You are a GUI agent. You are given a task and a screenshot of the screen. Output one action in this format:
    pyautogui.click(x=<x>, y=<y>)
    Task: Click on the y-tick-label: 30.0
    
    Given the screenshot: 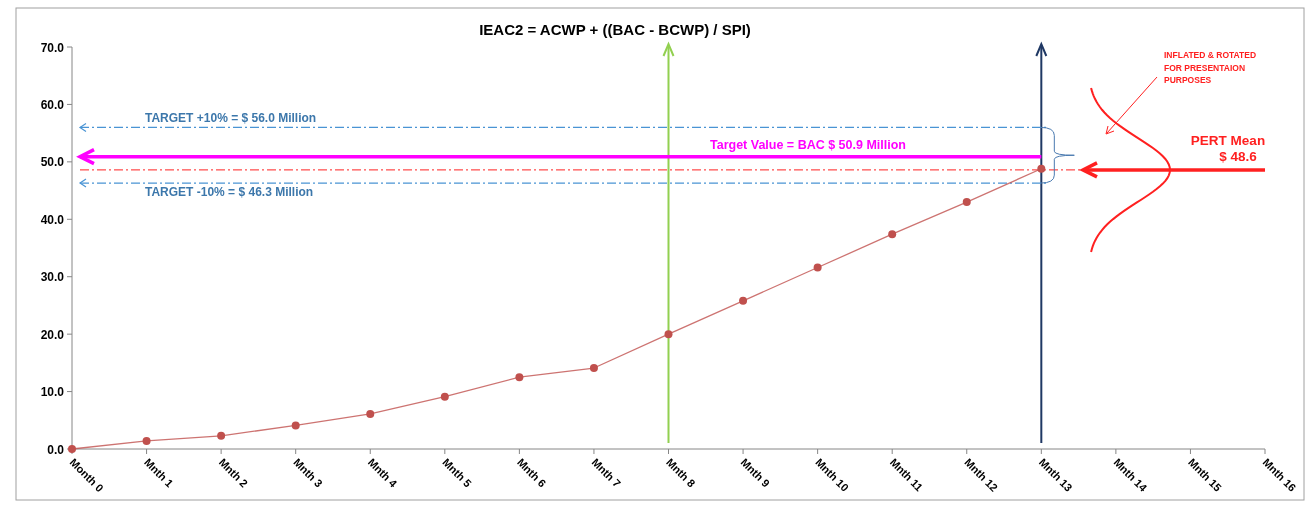 What is the action you would take?
    pyautogui.click(x=52, y=277)
    